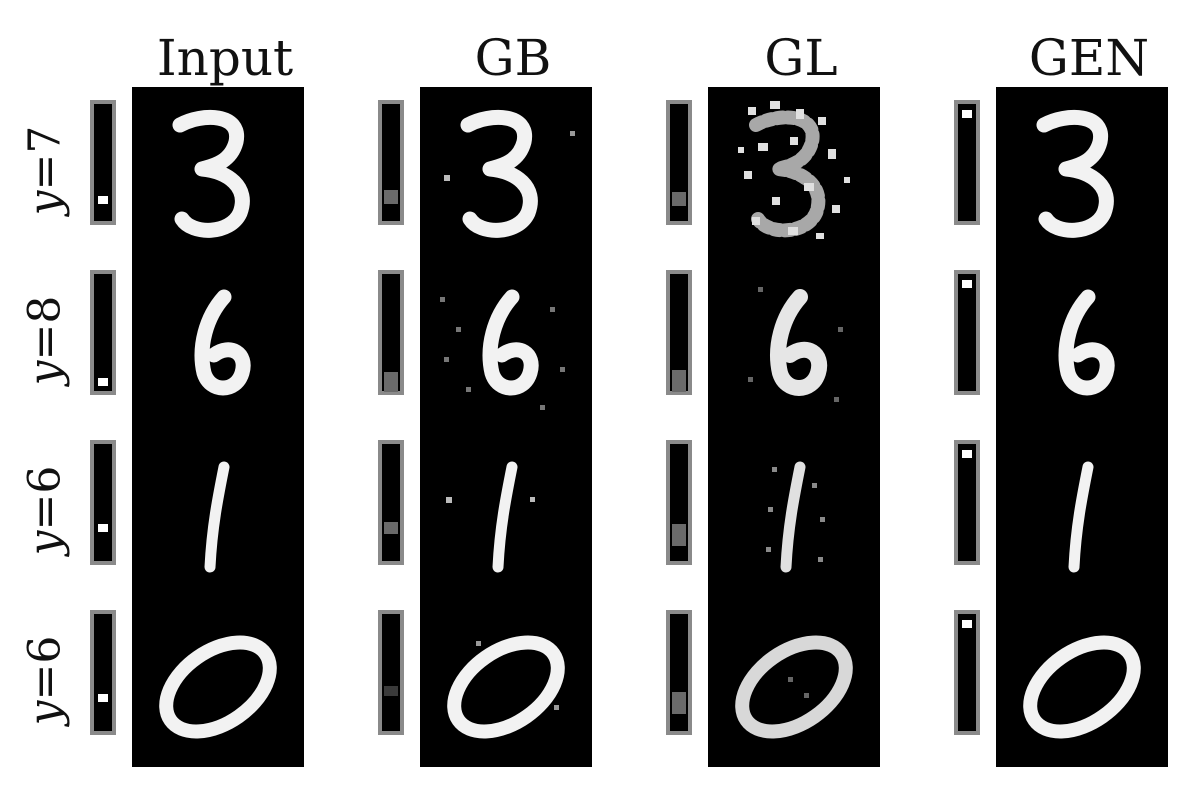 The image size is (1194, 786). Describe the element at coordinates (679, 162) in the screenshot. I see `label-bar-gl-row1` at that location.